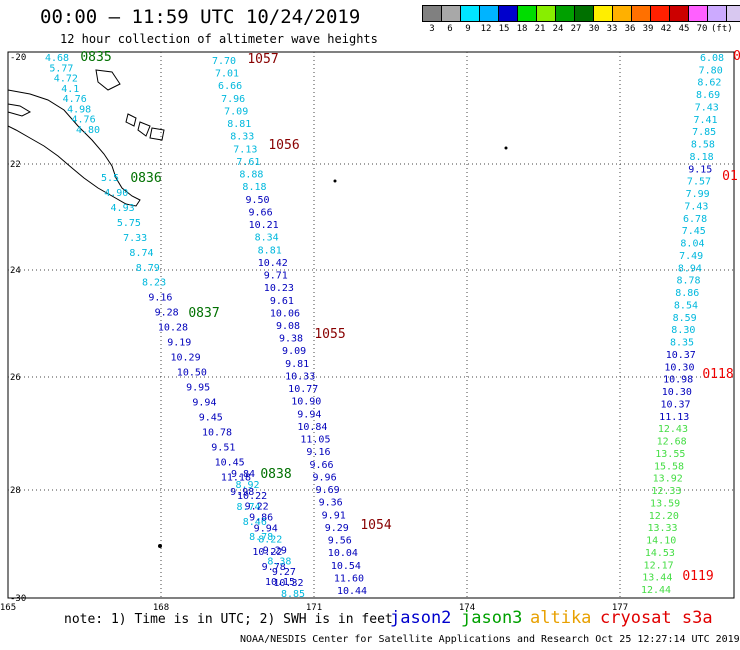  Describe the element at coordinates (314, 608) in the screenshot. I see `longitude-tick-label: 171` at that location.